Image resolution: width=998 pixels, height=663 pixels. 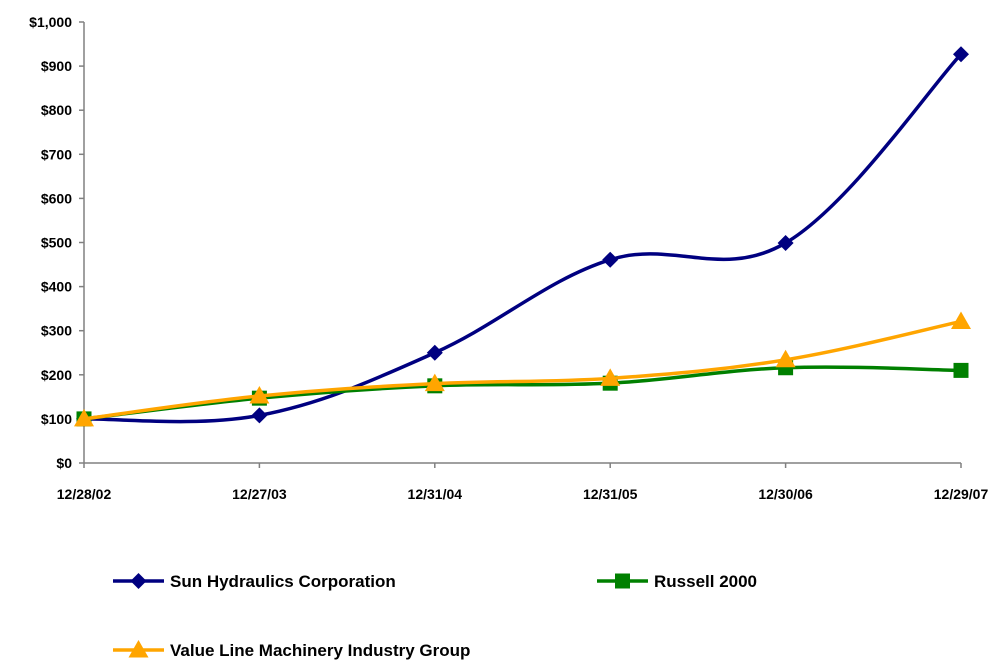 I want to click on x-tick-label: 12/27/03, so click(x=259, y=494).